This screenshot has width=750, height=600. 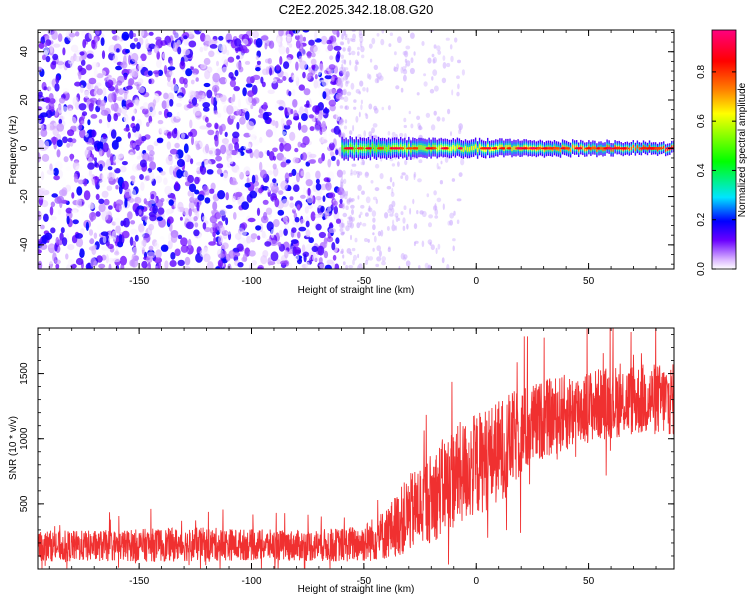 What do you see at coordinates (701, 269) in the screenshot?
I see `colorbar-tick-label: 0.0` at bounding box center [701, 269].